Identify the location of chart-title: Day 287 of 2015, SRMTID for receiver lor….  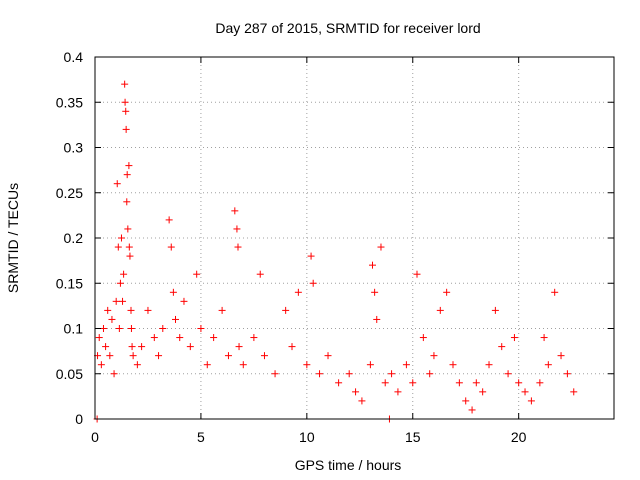
(347, 28).